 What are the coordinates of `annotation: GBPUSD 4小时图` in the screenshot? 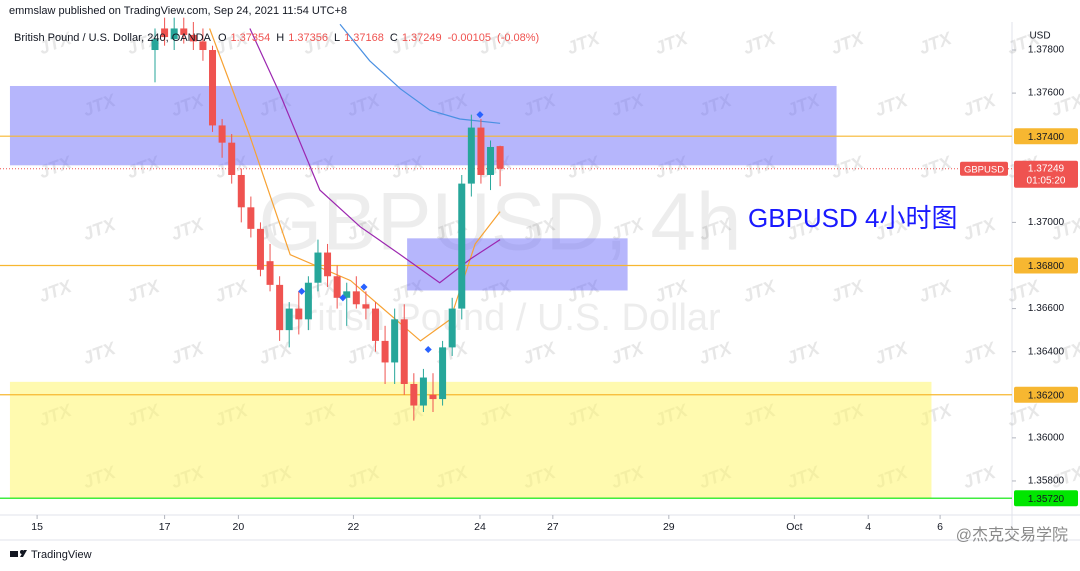 It's located at (853, 218).